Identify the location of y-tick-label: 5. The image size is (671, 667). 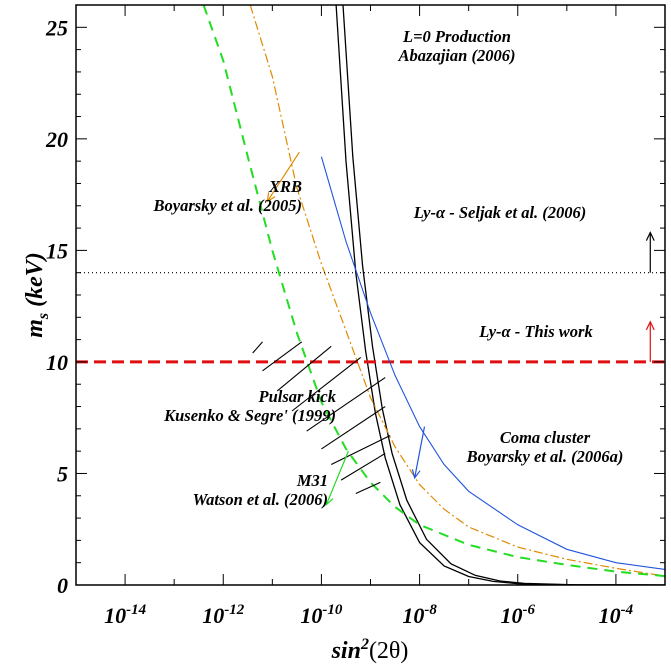
(62, 473).